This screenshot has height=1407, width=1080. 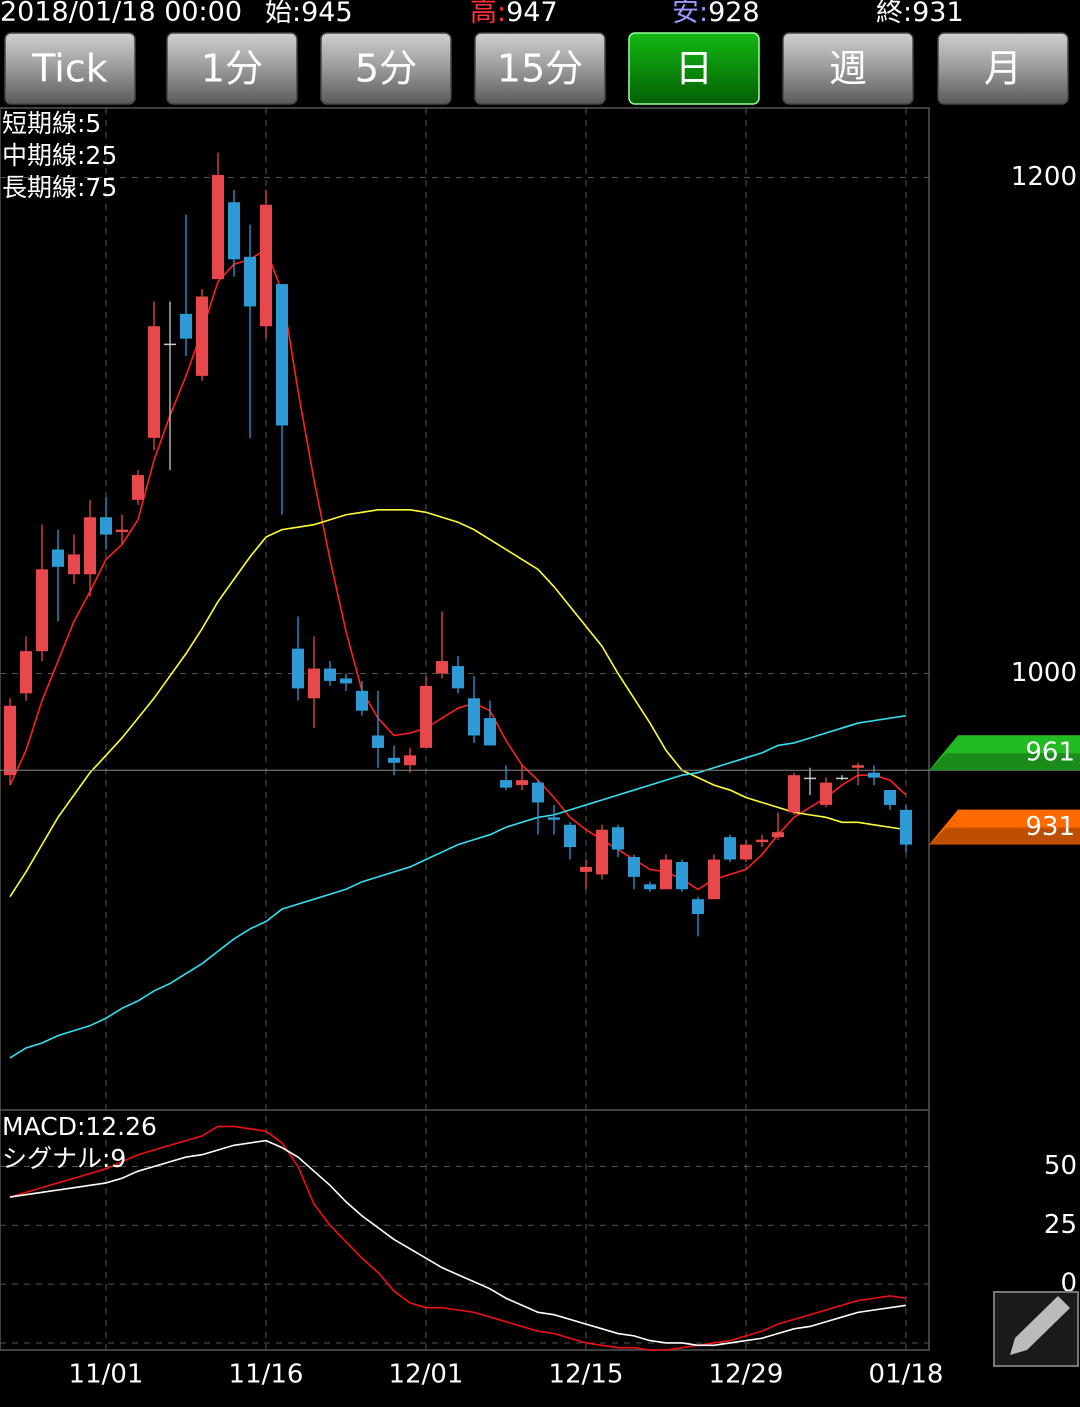 What do you see at coordinates (327, 14) in the screenshot?
I see `header-value: 945` at bounding box center [327, 14].